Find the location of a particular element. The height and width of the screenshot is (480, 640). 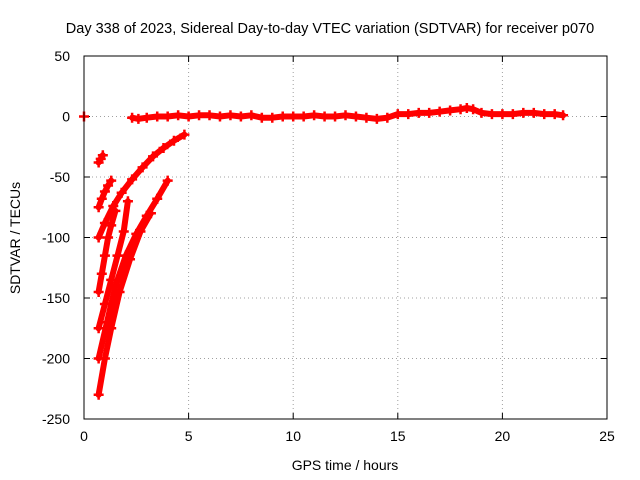

series-baseline is located at coordinates (348, 113).